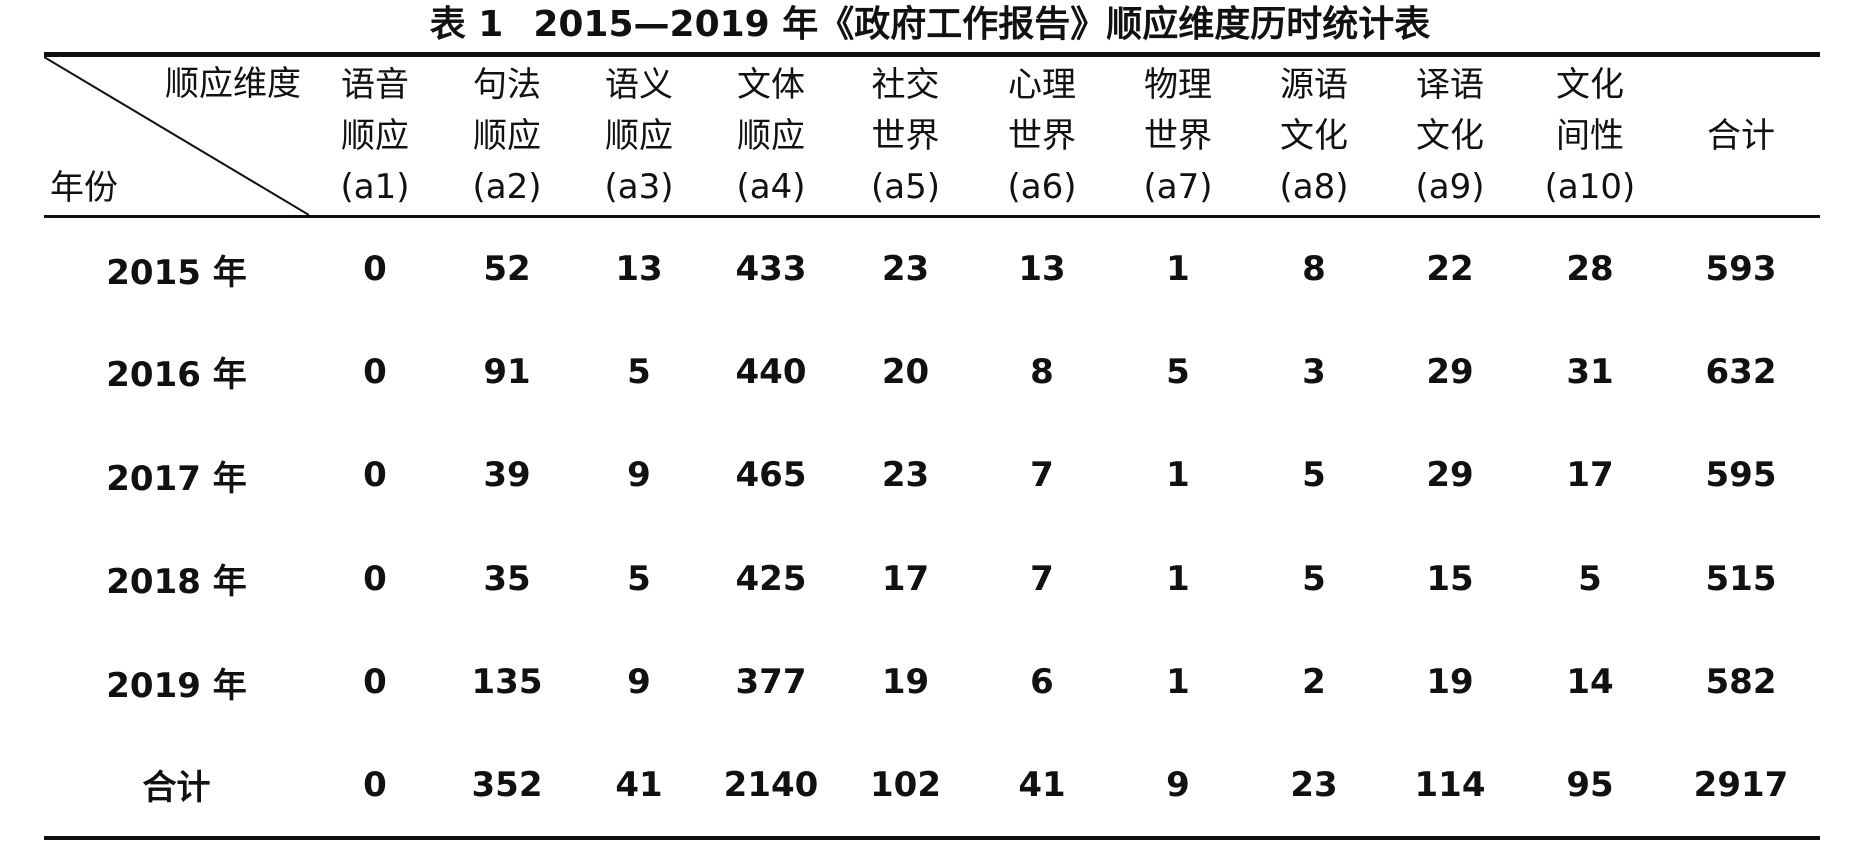  What do you see at coordinates (176, 375) in the screenshot?
I see `row-label: 2016 年` at bounding box center [176, 375].